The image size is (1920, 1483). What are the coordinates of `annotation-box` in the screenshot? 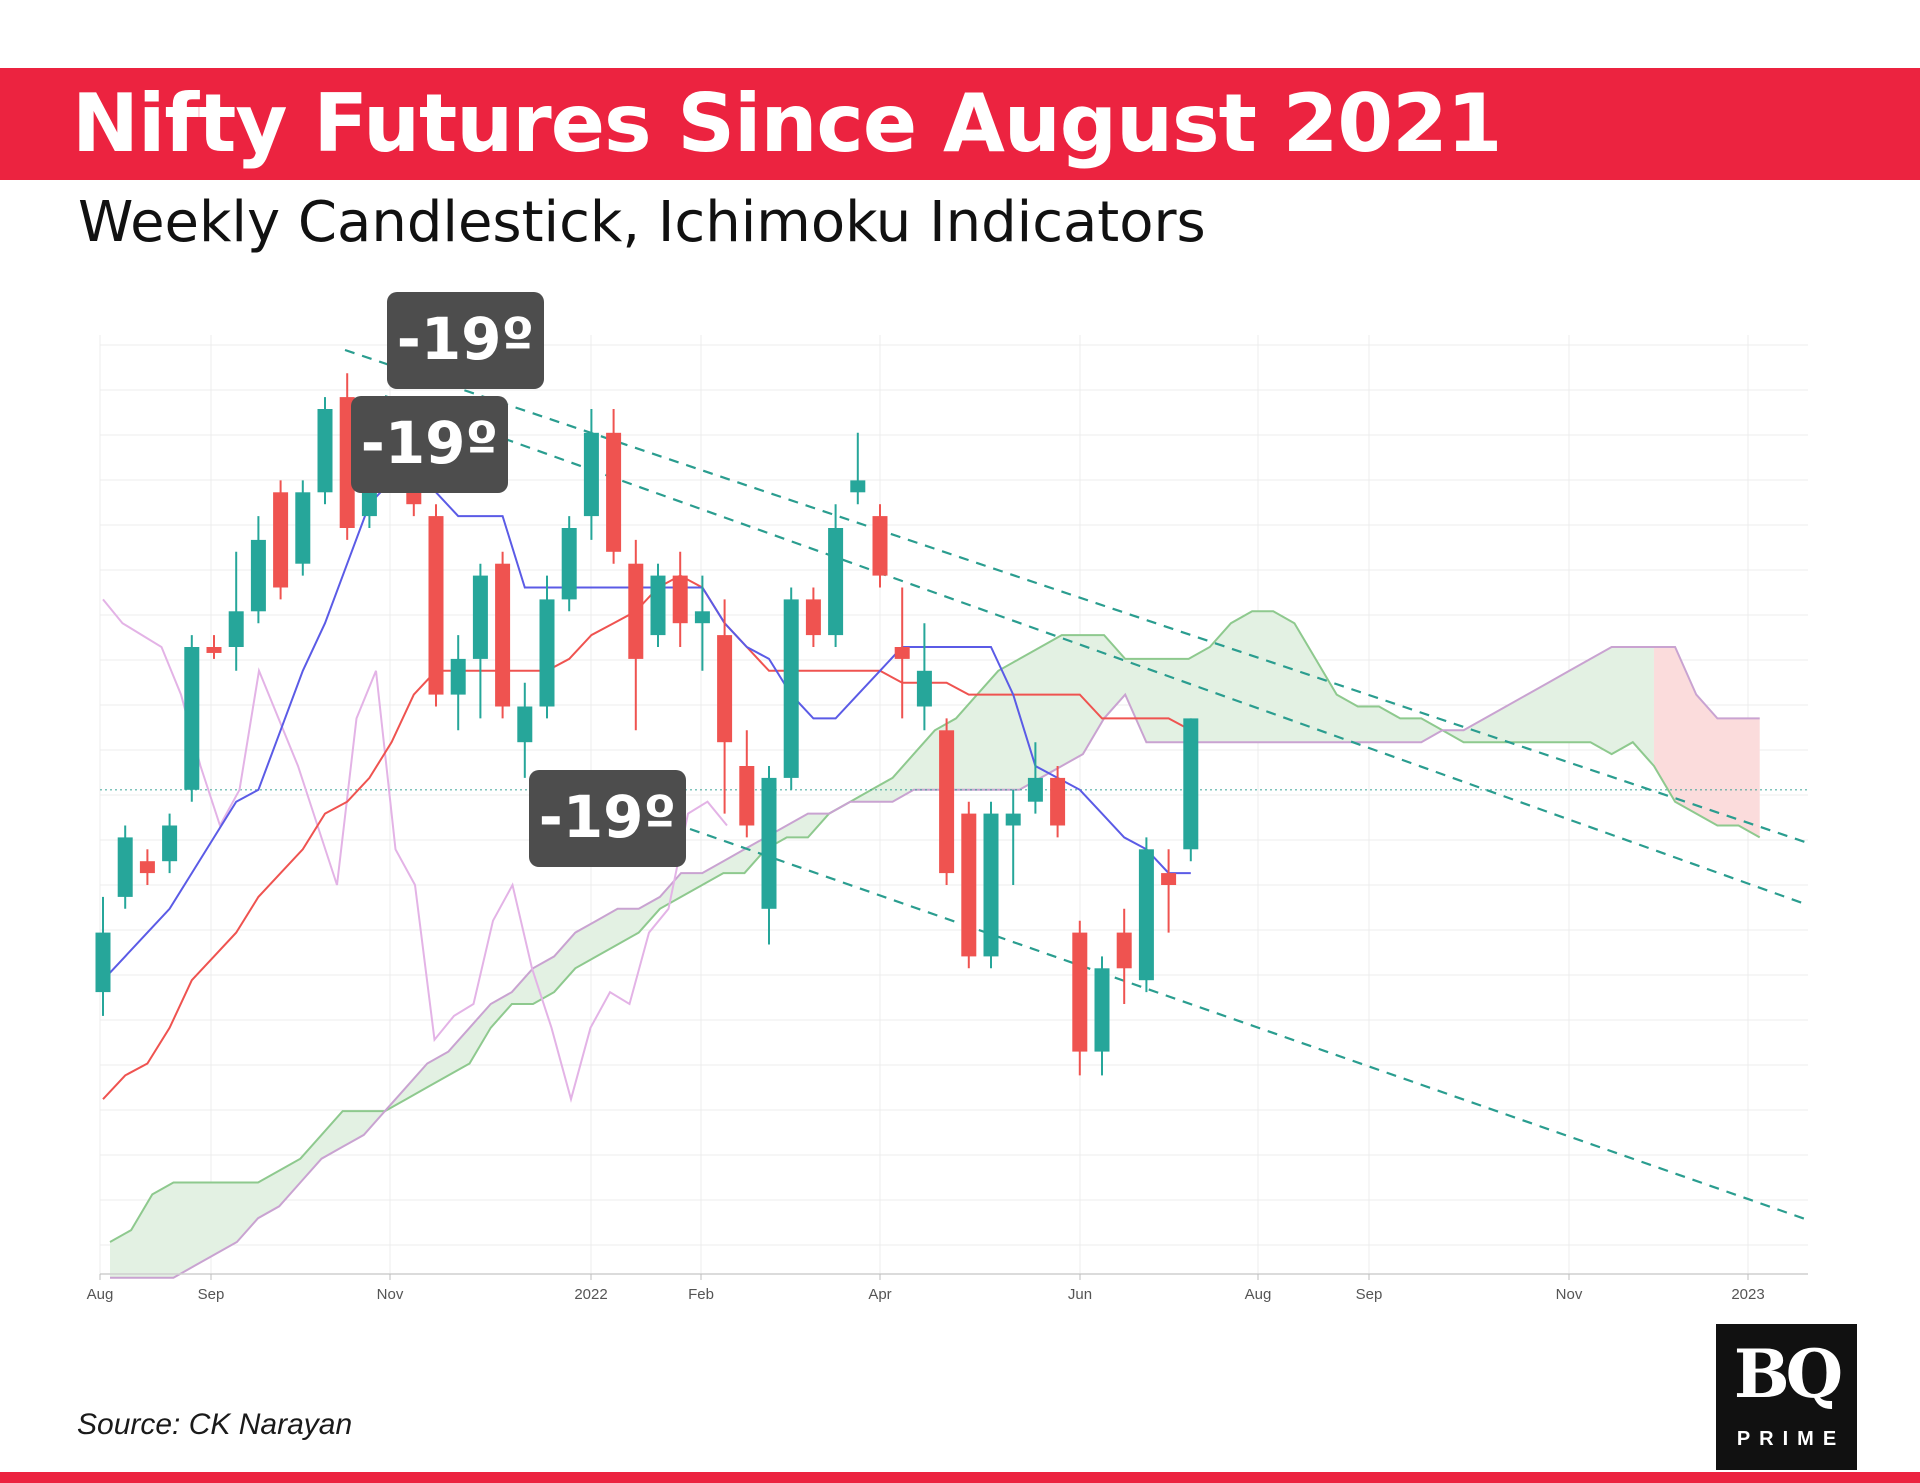 It's located at (607, 818).